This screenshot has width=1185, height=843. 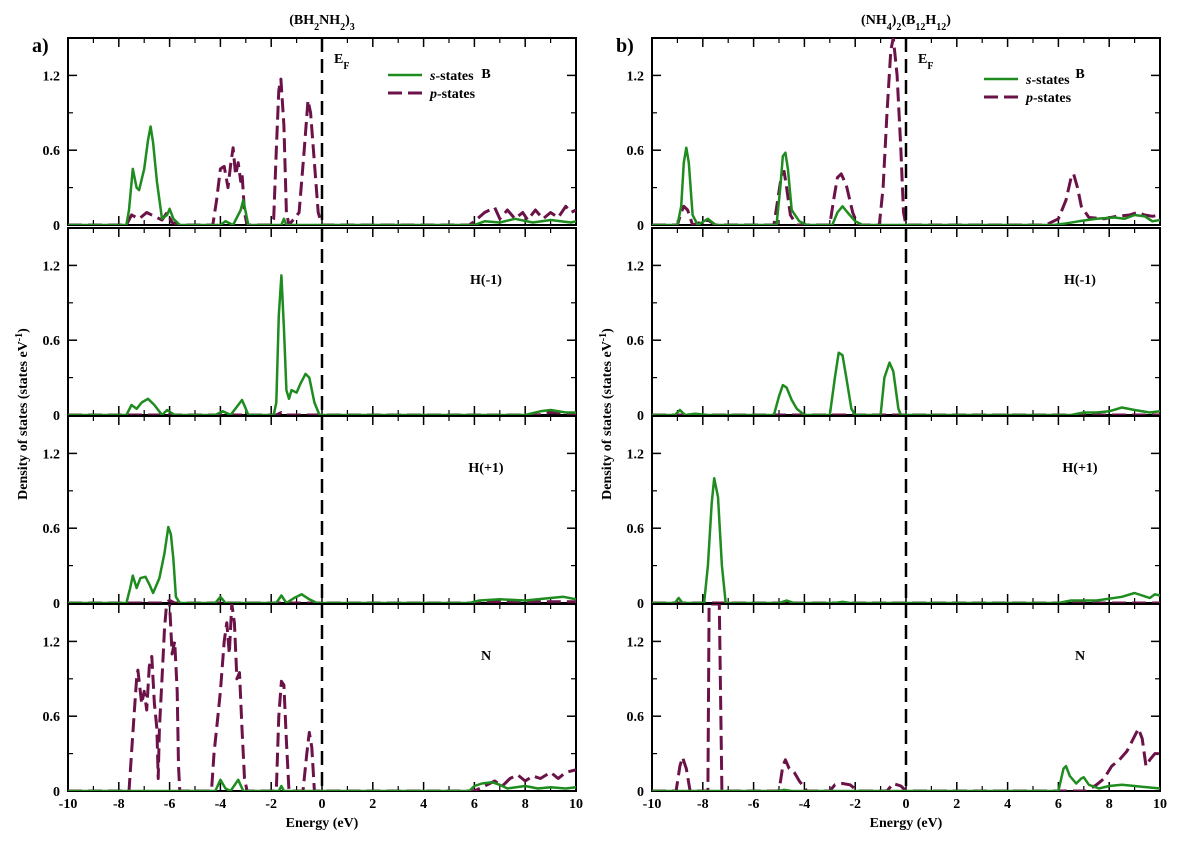 What do you see at coordinates (352, 27) in the screenshot?
I see `panel-title-part: 3` at bounding box center [352, 27].